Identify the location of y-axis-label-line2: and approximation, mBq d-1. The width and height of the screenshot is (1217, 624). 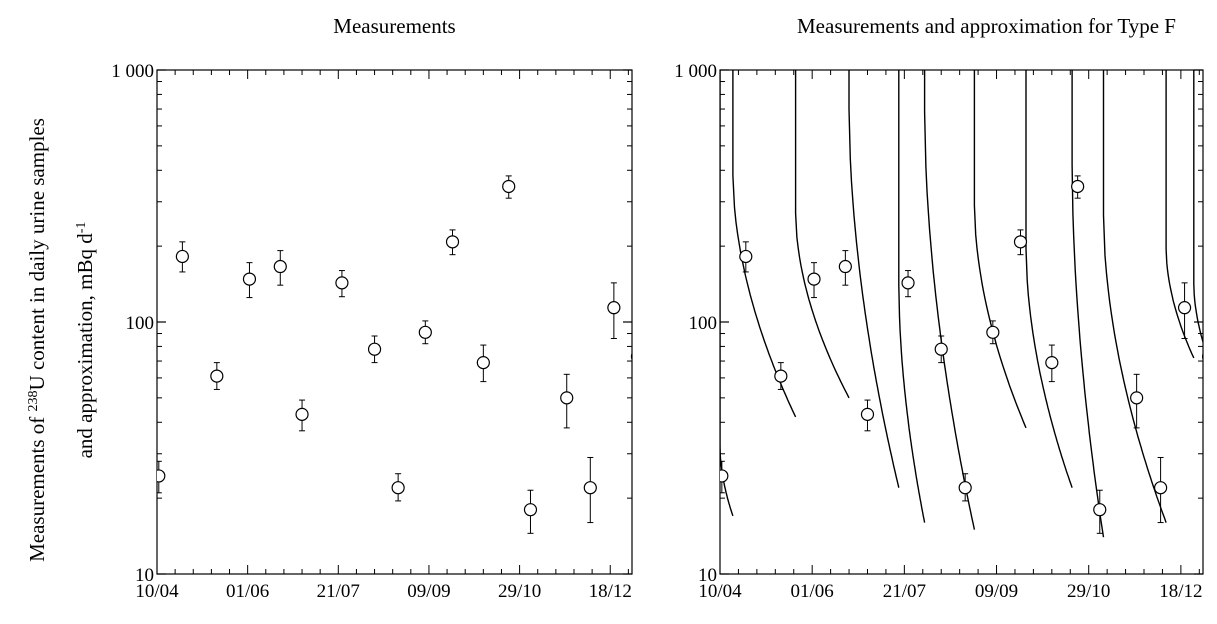
(85, 340).